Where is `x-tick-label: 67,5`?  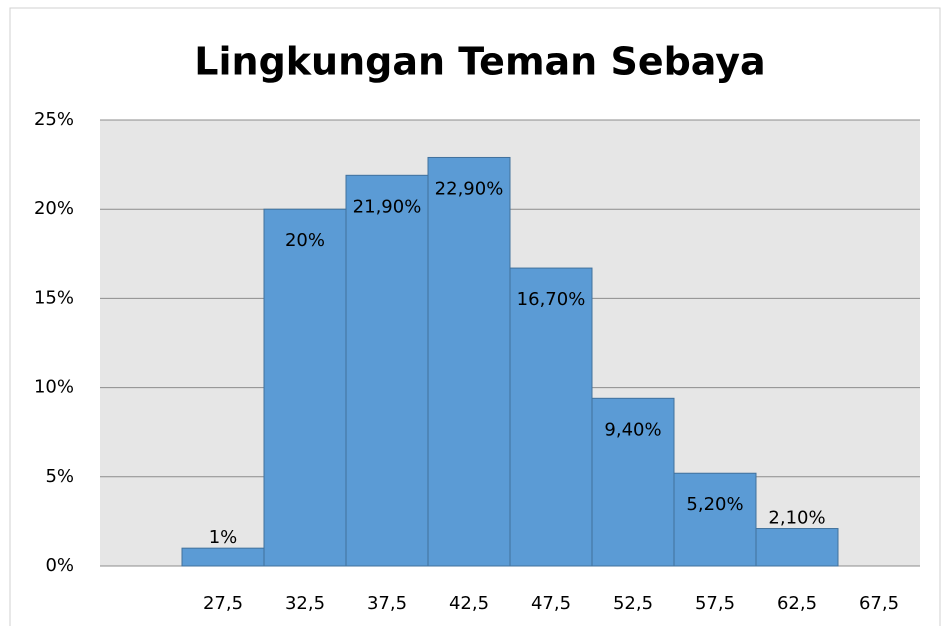 x-tick-label: 67,5 is located at coordinates (879, 603).